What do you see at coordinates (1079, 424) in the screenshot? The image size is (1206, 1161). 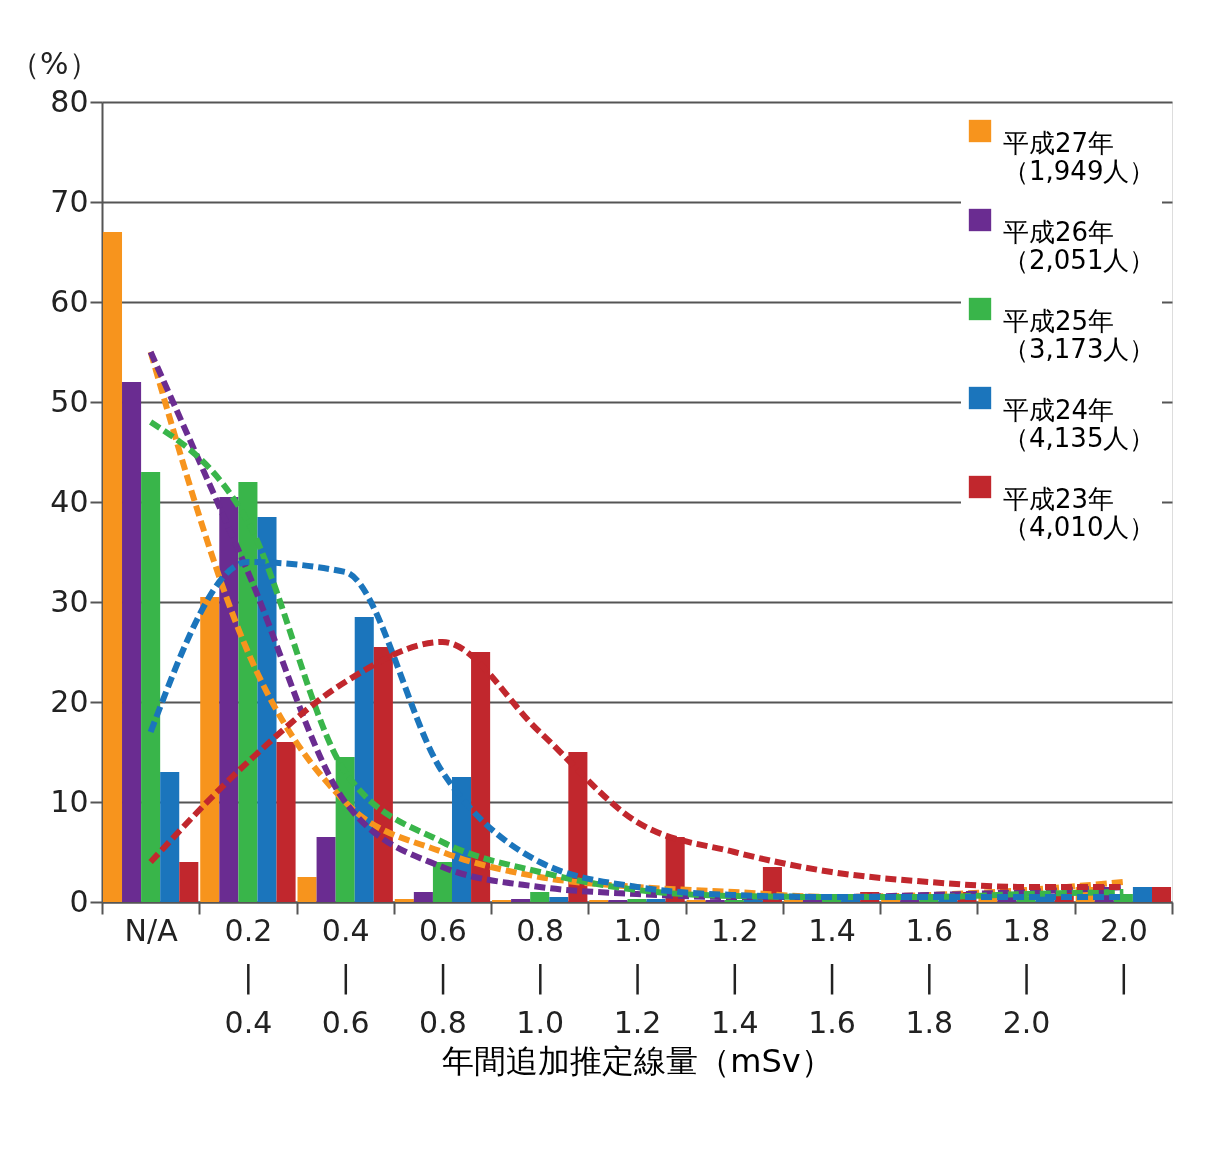 I see `legend-label: 平成24年（4,135人）` at bounding box center [1079, 424].